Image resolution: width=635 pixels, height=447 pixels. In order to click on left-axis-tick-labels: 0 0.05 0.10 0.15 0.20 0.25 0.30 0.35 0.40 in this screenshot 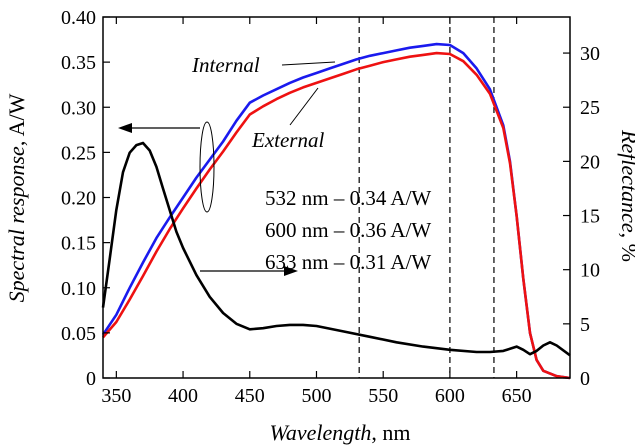, I will do `click(78, 198)`.